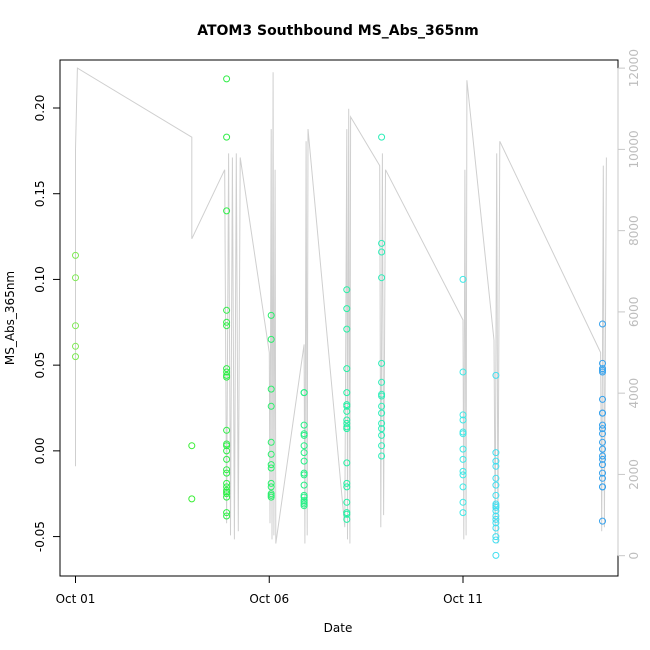  What do you see at coordinates (40, 536) in the screenshot?
I see `y-tick-label: -0.05` at bounding box center [40, 536].